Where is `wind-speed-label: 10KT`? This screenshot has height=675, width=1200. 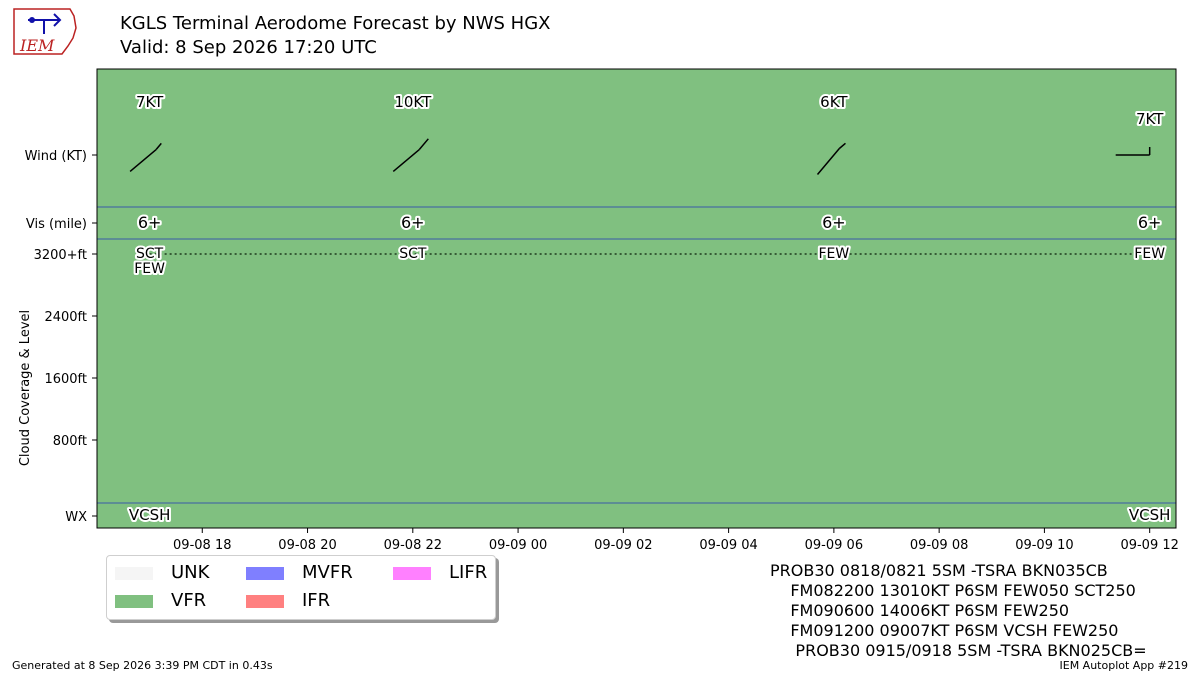
wind-speed-label: 10KT is located at coordinates (413, 102).